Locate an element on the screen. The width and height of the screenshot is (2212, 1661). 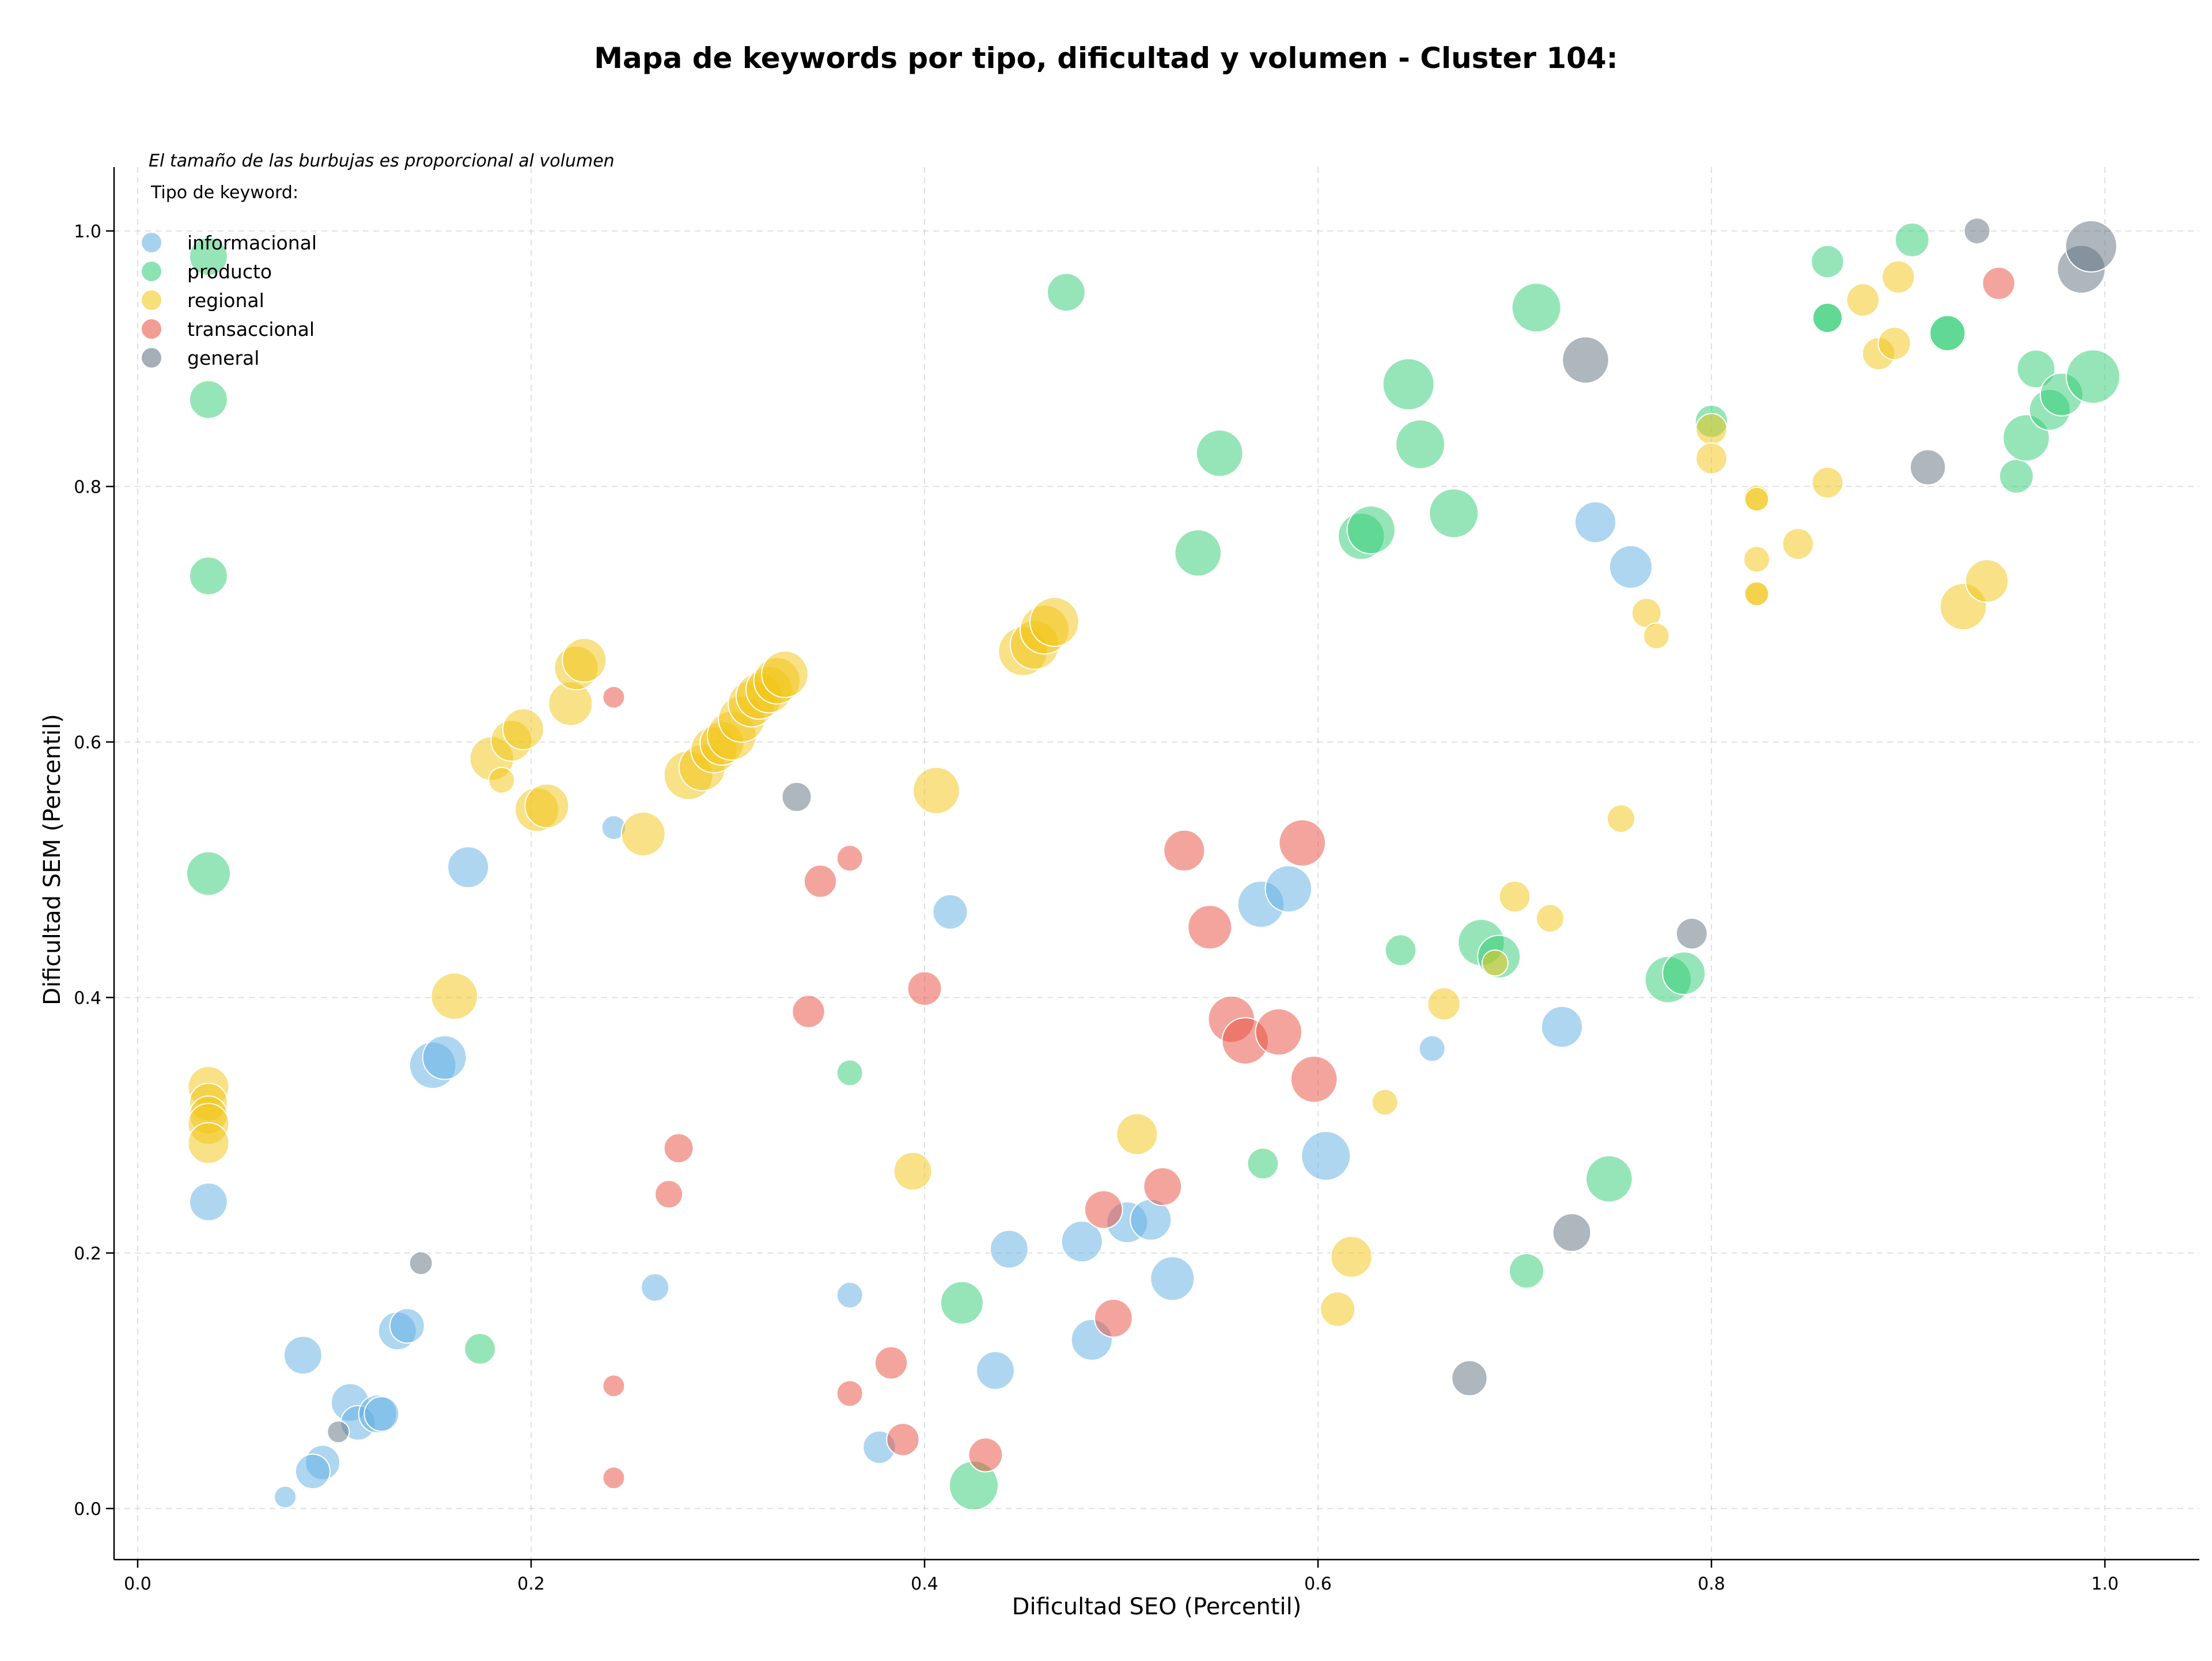
y-tick-label: 0.0 is located at coordinates (87, 1509).